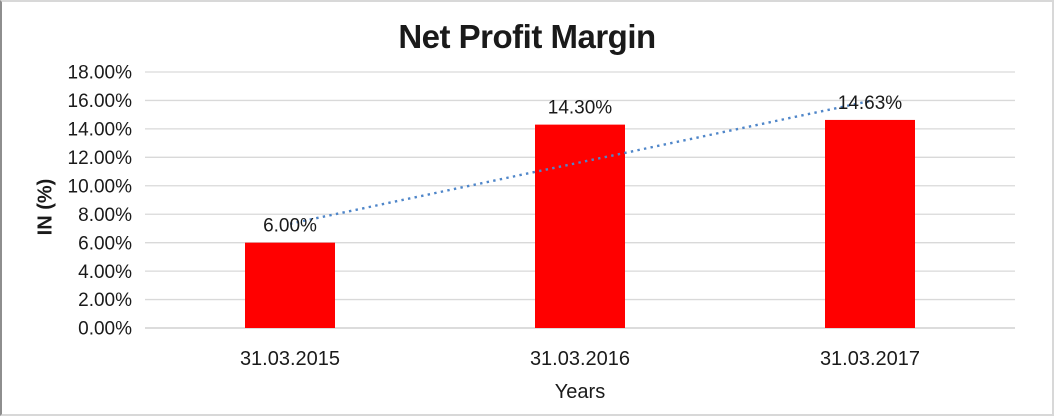 The width and height of the screenshot is (1054, 416). I want to click on y-tick-label: 12.00%, so click(100, 158).